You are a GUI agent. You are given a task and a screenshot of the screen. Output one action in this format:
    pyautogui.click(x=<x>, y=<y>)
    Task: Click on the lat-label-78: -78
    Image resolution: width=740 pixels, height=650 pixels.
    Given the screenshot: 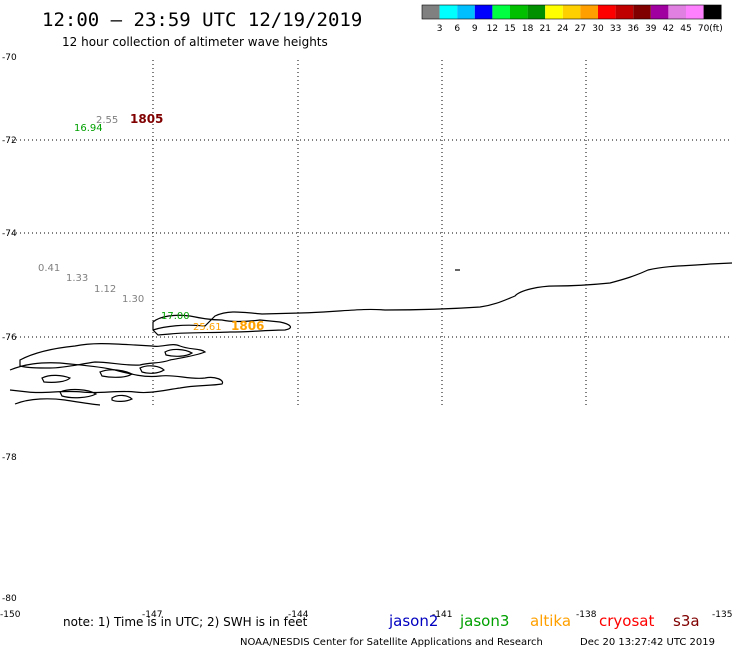 What is the action you would take?
    pyautogui.click(x=9, y=458)
    